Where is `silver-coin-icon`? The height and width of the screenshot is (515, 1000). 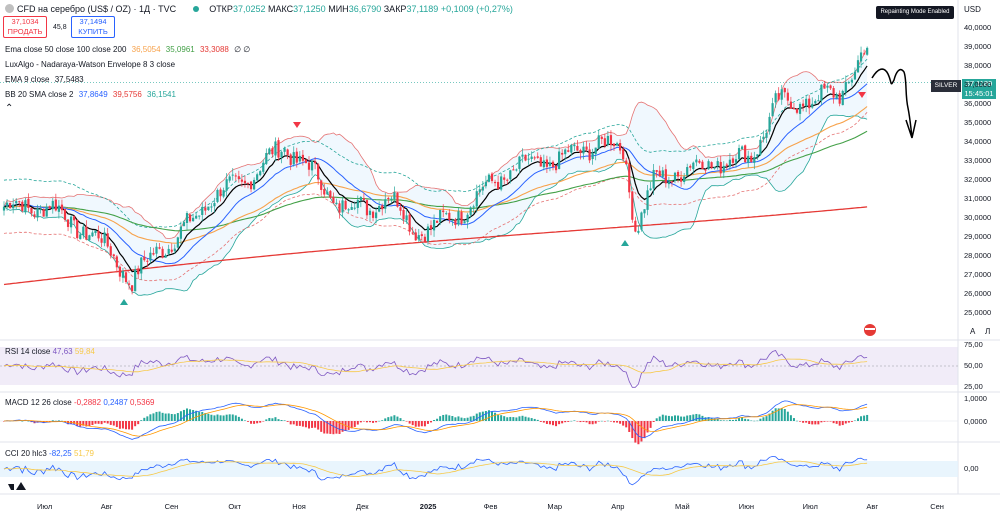 silver-coin-icon is located at coordinates (9, 8).